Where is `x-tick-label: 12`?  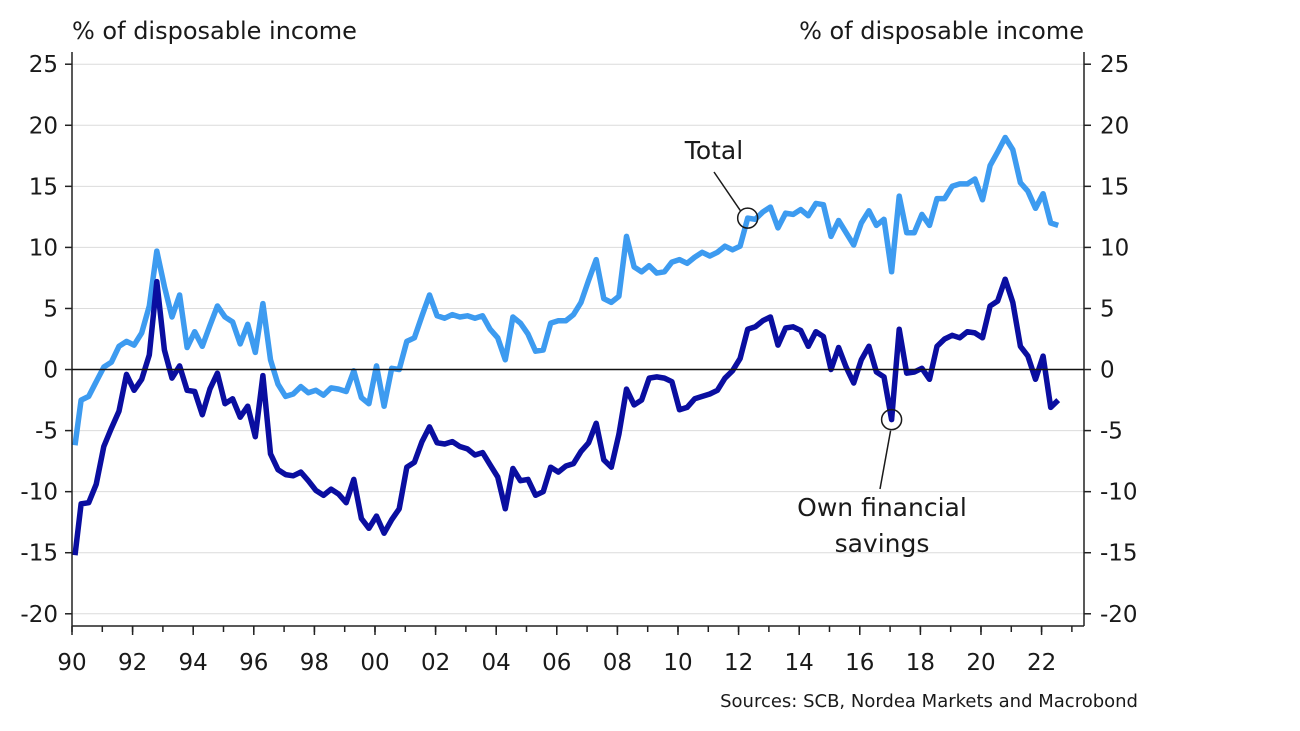 x-tick-label: 12 is located at coordinates (738, 663).